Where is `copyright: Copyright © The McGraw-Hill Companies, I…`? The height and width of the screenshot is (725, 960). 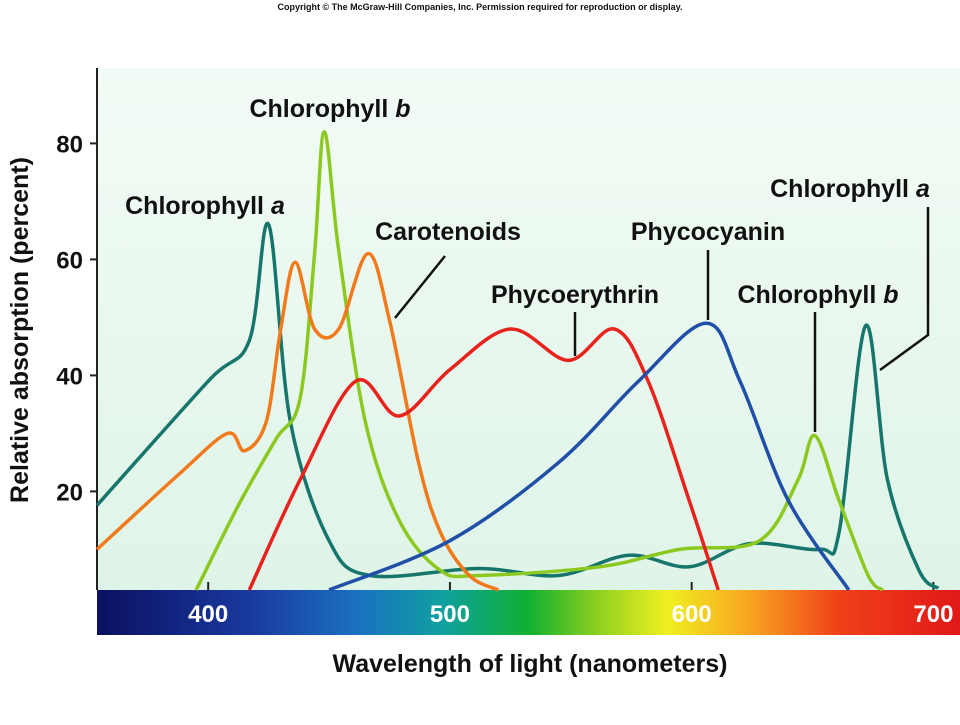 copyright: Copyright © The McGraw-Hill Companies, I… is located at coordinates (479, 7).